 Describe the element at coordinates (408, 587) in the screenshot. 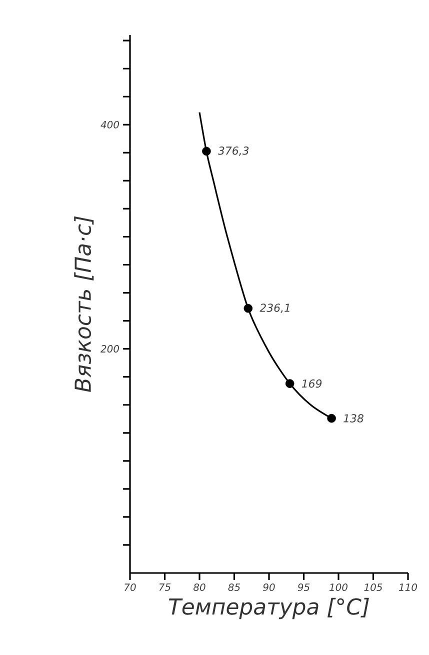

I see `x-tick-label: 110` at that location.